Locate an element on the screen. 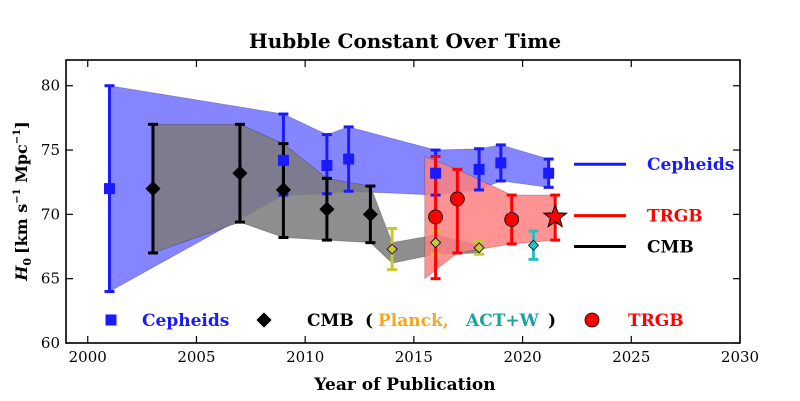 This screenshot has width=800, height=401. y-label-sup1: −1 is located at coordinates (17, 195).